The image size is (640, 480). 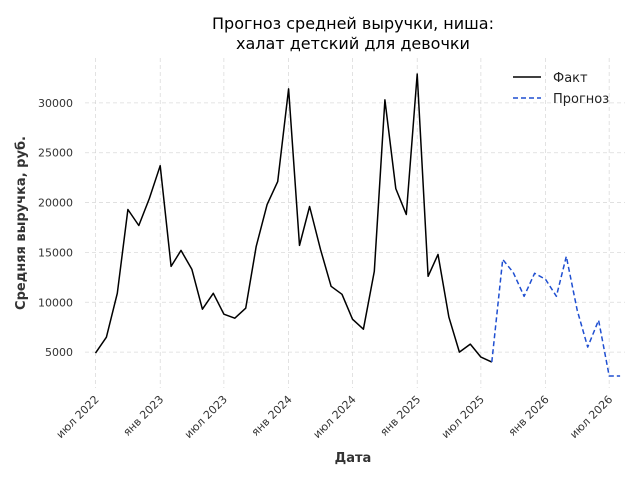 I want to click on x-tick-label: янв 2026, so click(x=529, y=416).